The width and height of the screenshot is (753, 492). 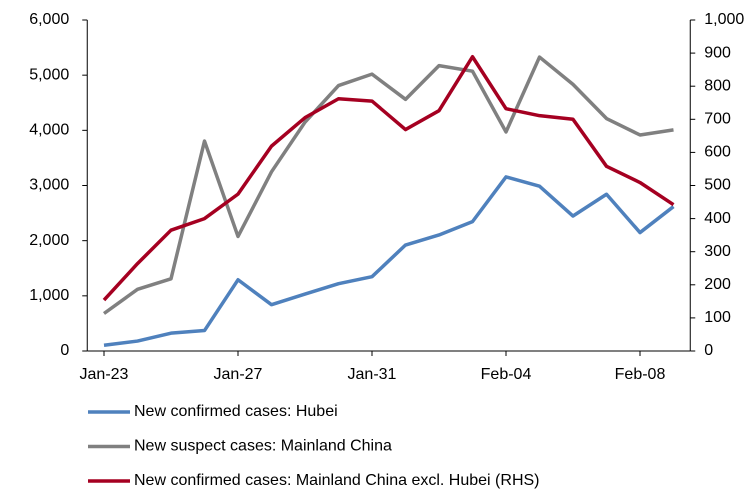 What do you see at coordinates (49, 74) in the screenshot?
I see `y-tick-label: 5,000` at bounding box center [49, 74].